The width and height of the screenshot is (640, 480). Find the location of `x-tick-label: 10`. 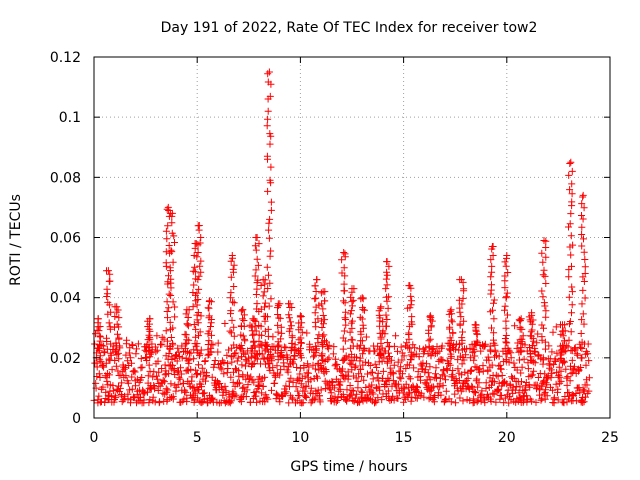

x-tick-label: 10 is located at coordinates (300, 438).